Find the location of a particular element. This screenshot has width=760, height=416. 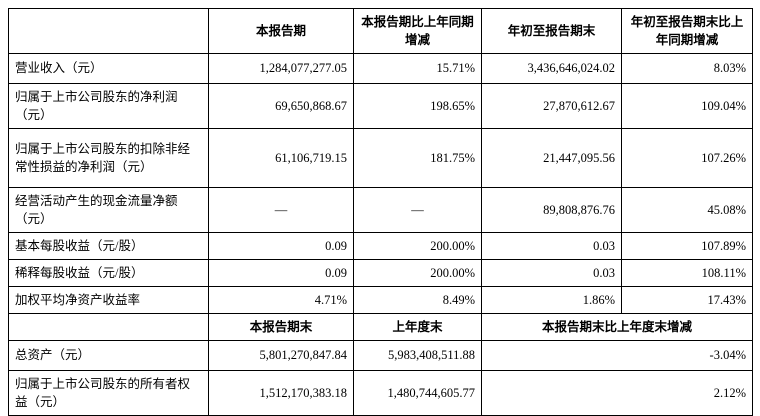

row-label: 基本每股收益（元/股） is located at coordinates (108, 246).